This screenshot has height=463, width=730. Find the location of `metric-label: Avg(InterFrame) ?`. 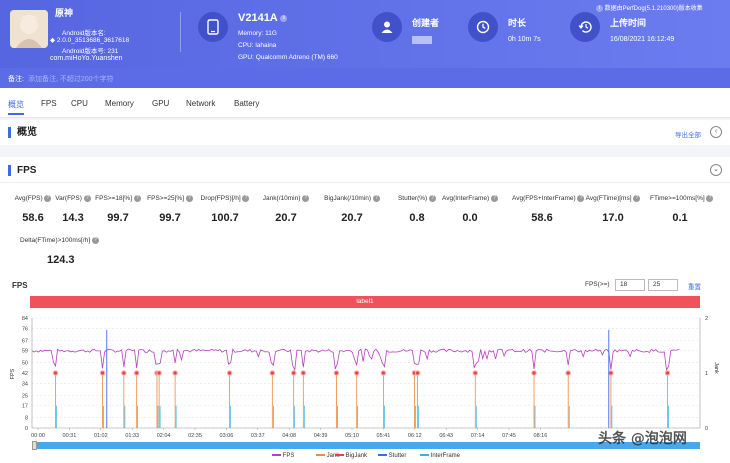

metric-label: Avg(InterFrame) ? is located at coordinates (470, 198).